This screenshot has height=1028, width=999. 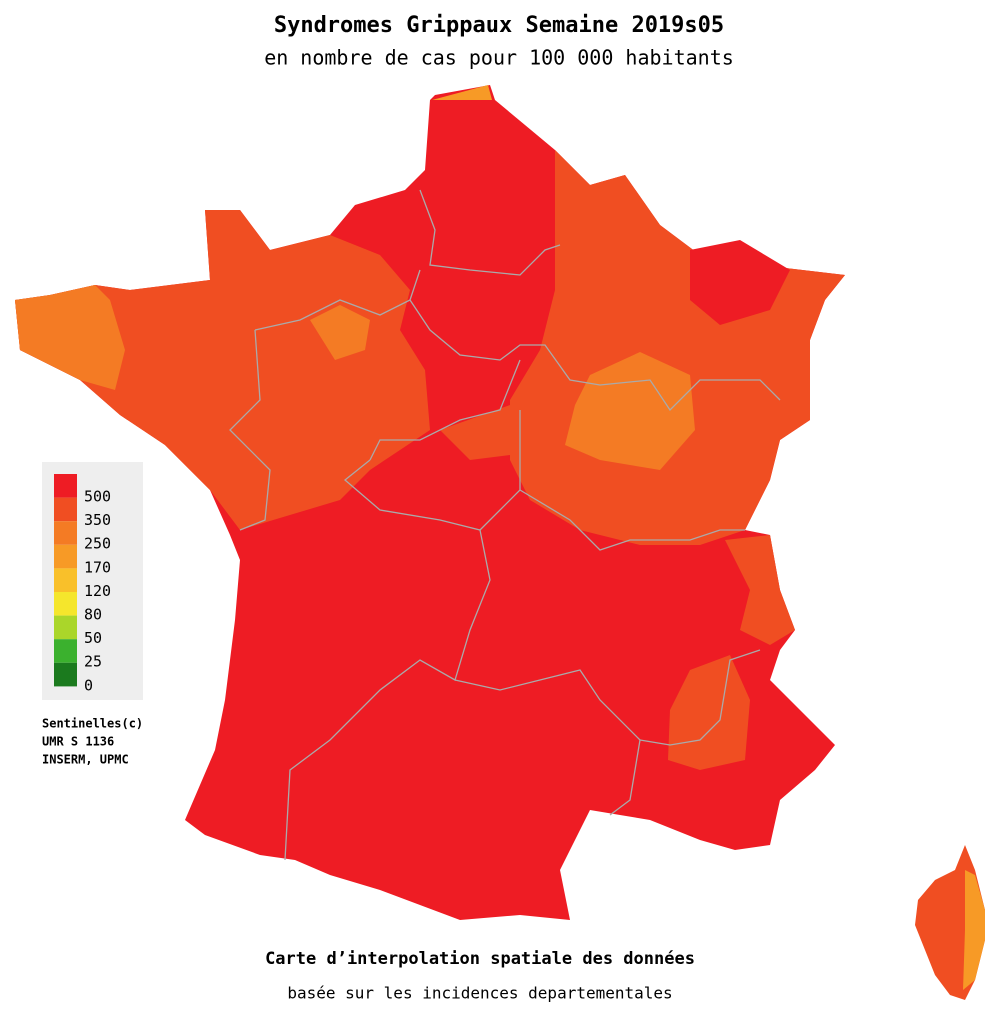 I want to click on zone-350-west, so click(x=222, y=370).